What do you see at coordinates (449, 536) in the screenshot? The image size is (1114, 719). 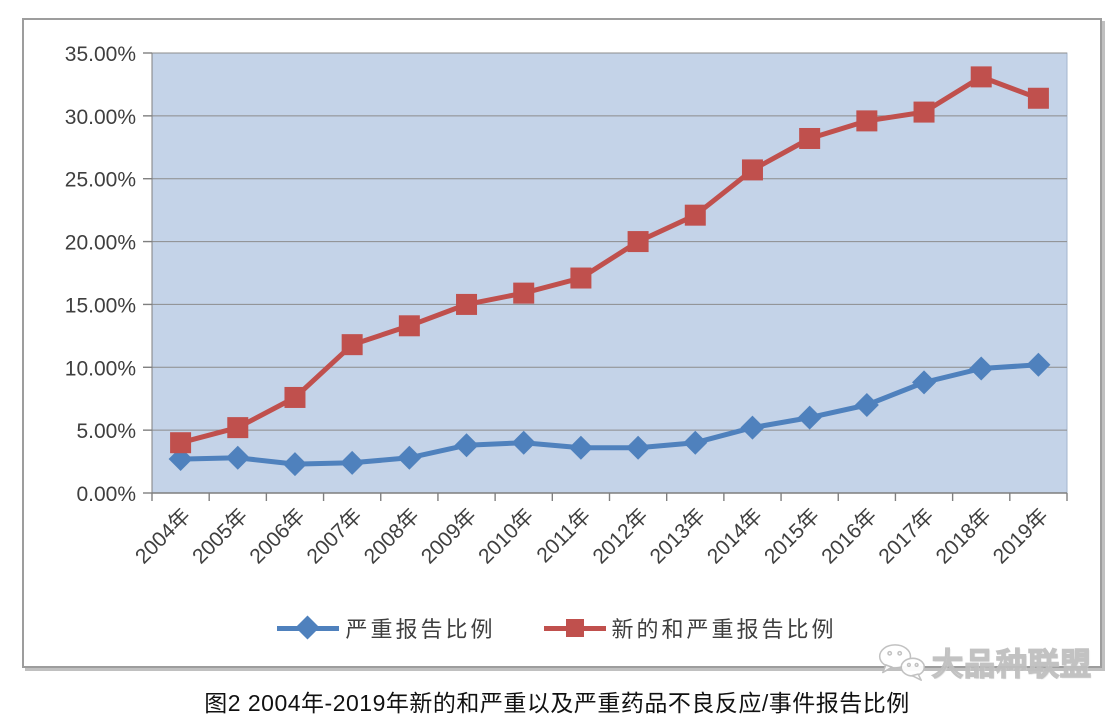 I see `x-tick-label: 2009年` at bounding box center [449, 536].